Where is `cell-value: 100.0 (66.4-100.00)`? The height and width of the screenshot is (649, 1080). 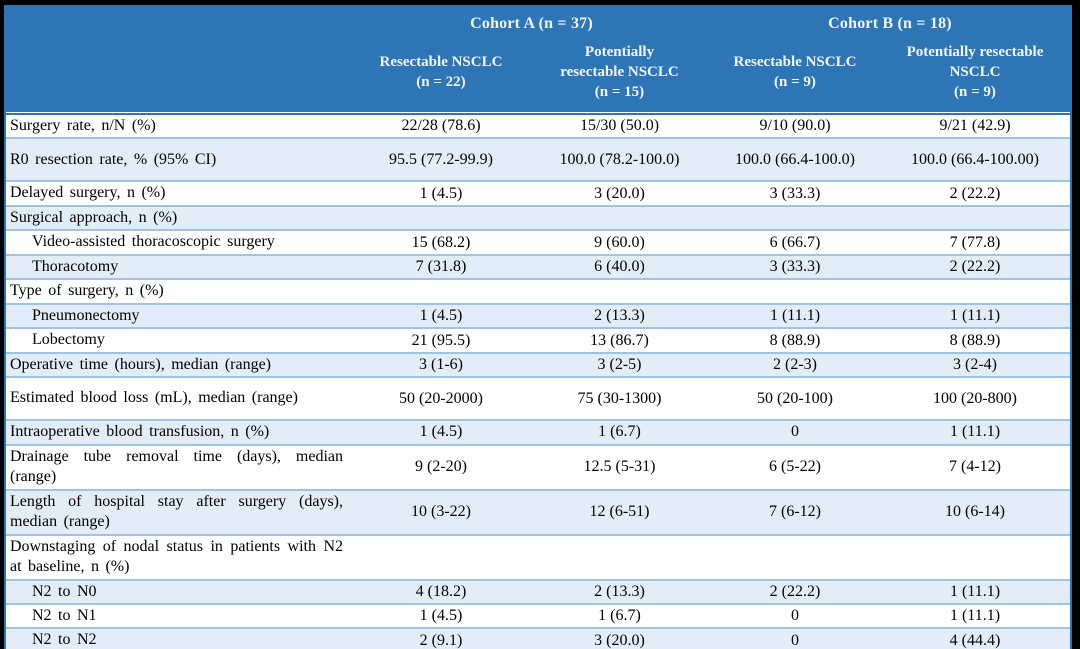 cell-value: 100.0 (66.4-100.00) is located at coordinates (975, 159).